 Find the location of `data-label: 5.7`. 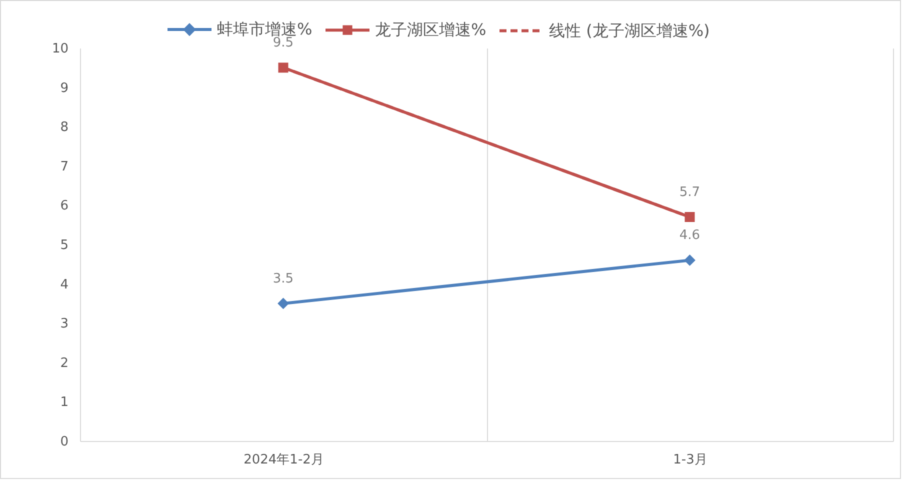

data-label: 5.7 is located at coordinates (689, 192).